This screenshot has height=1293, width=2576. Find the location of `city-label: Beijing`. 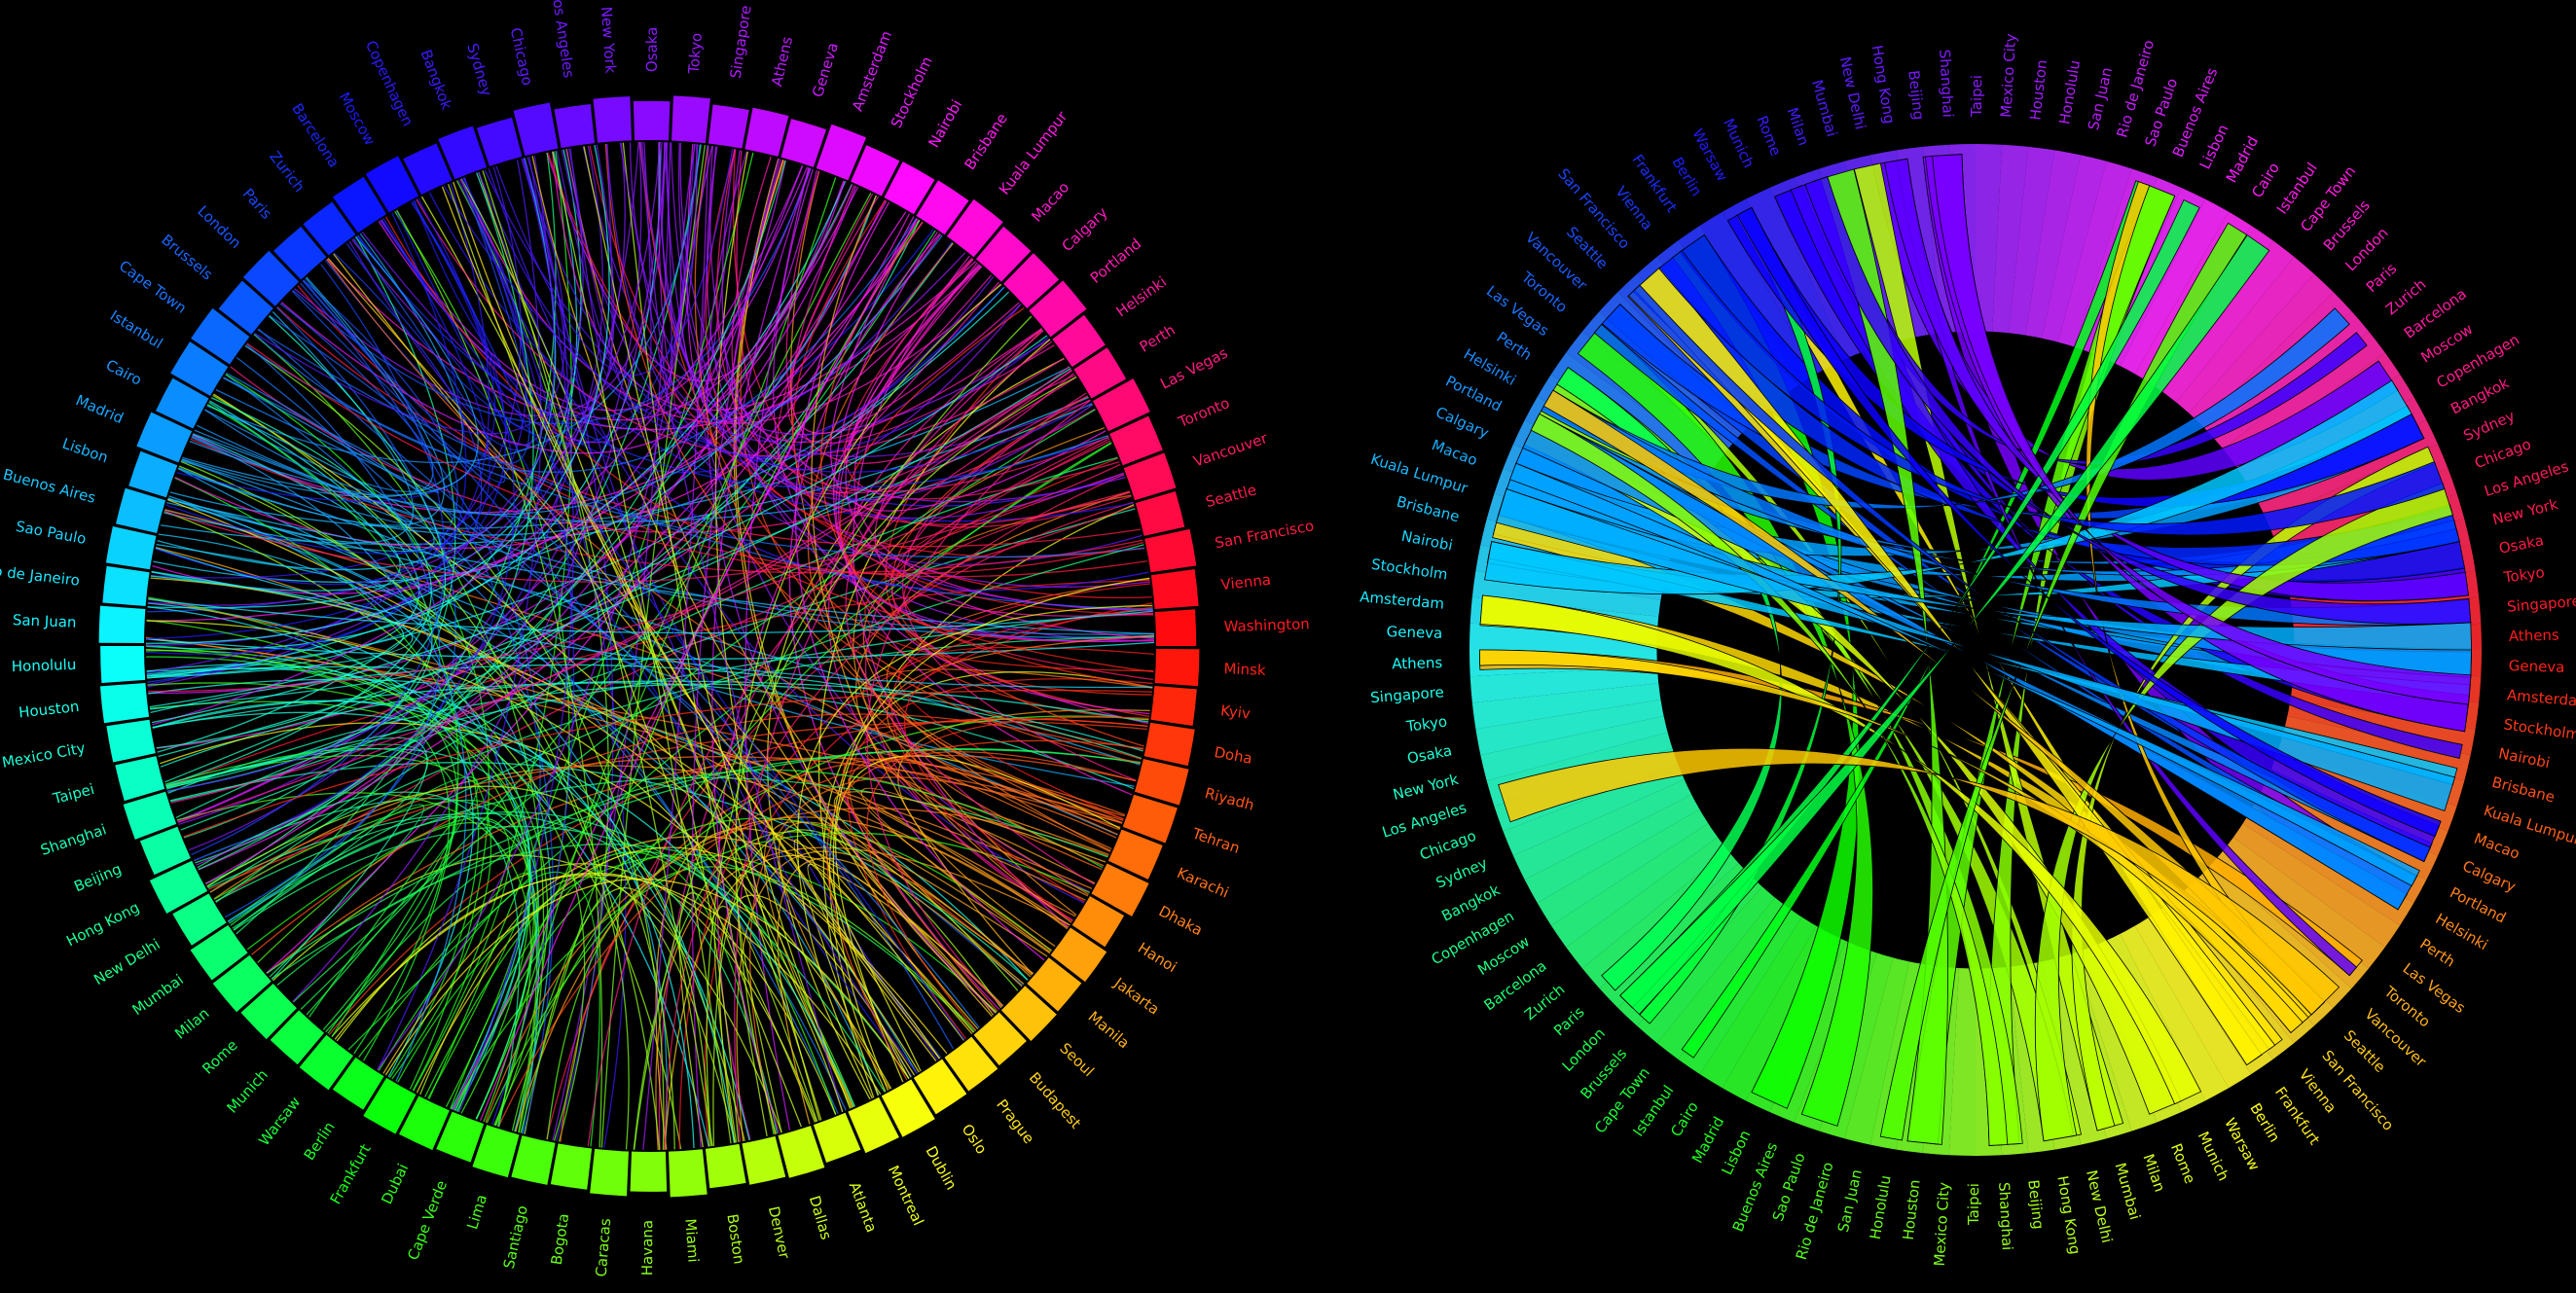

city-label: Beijing is located at coordinates (2035, 1205).